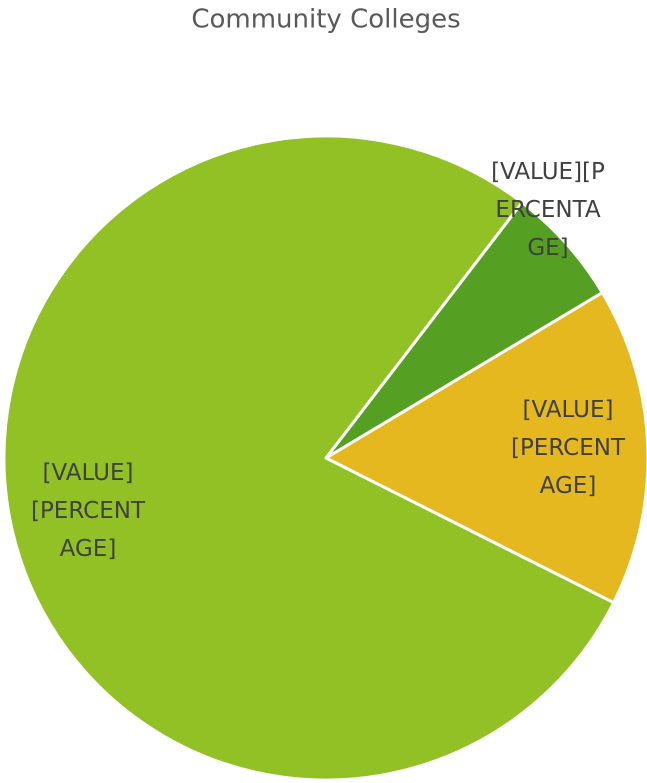 The width and height of the screenshot is (647, 783). What do you see at coordinates (325, 20) in the screenshot?
I see `chart-title: Community Colleges` at bounding box center [325, 20].